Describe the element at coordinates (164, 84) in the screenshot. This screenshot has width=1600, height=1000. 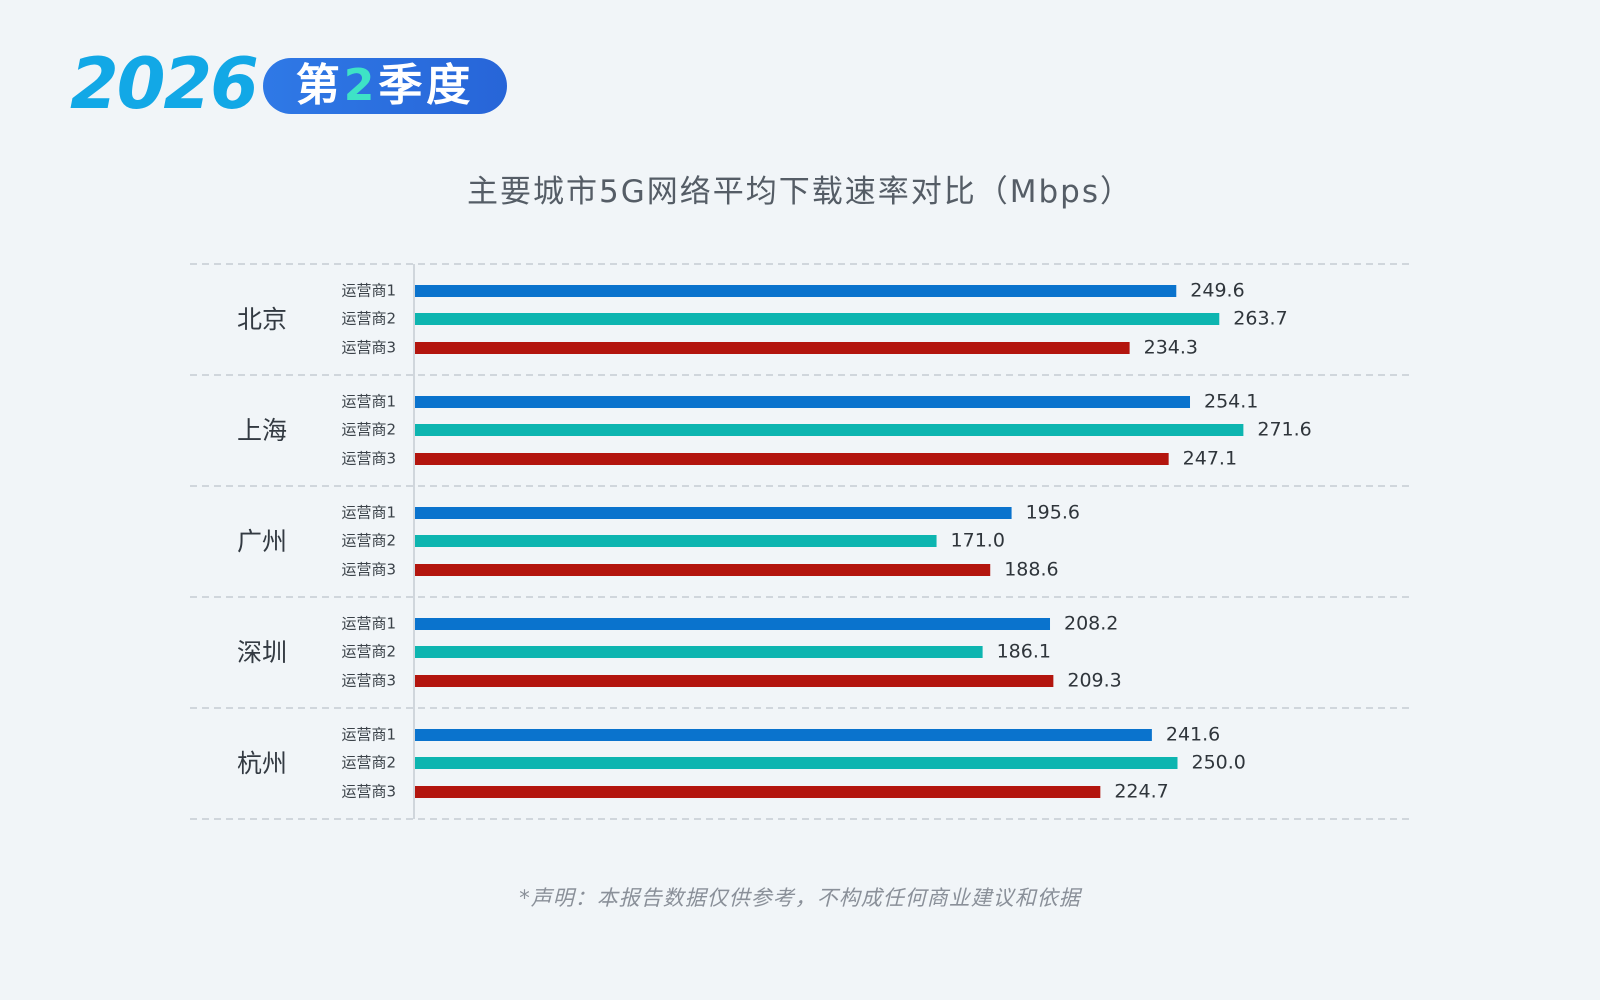
I see `year-heading: 2026` at that location.